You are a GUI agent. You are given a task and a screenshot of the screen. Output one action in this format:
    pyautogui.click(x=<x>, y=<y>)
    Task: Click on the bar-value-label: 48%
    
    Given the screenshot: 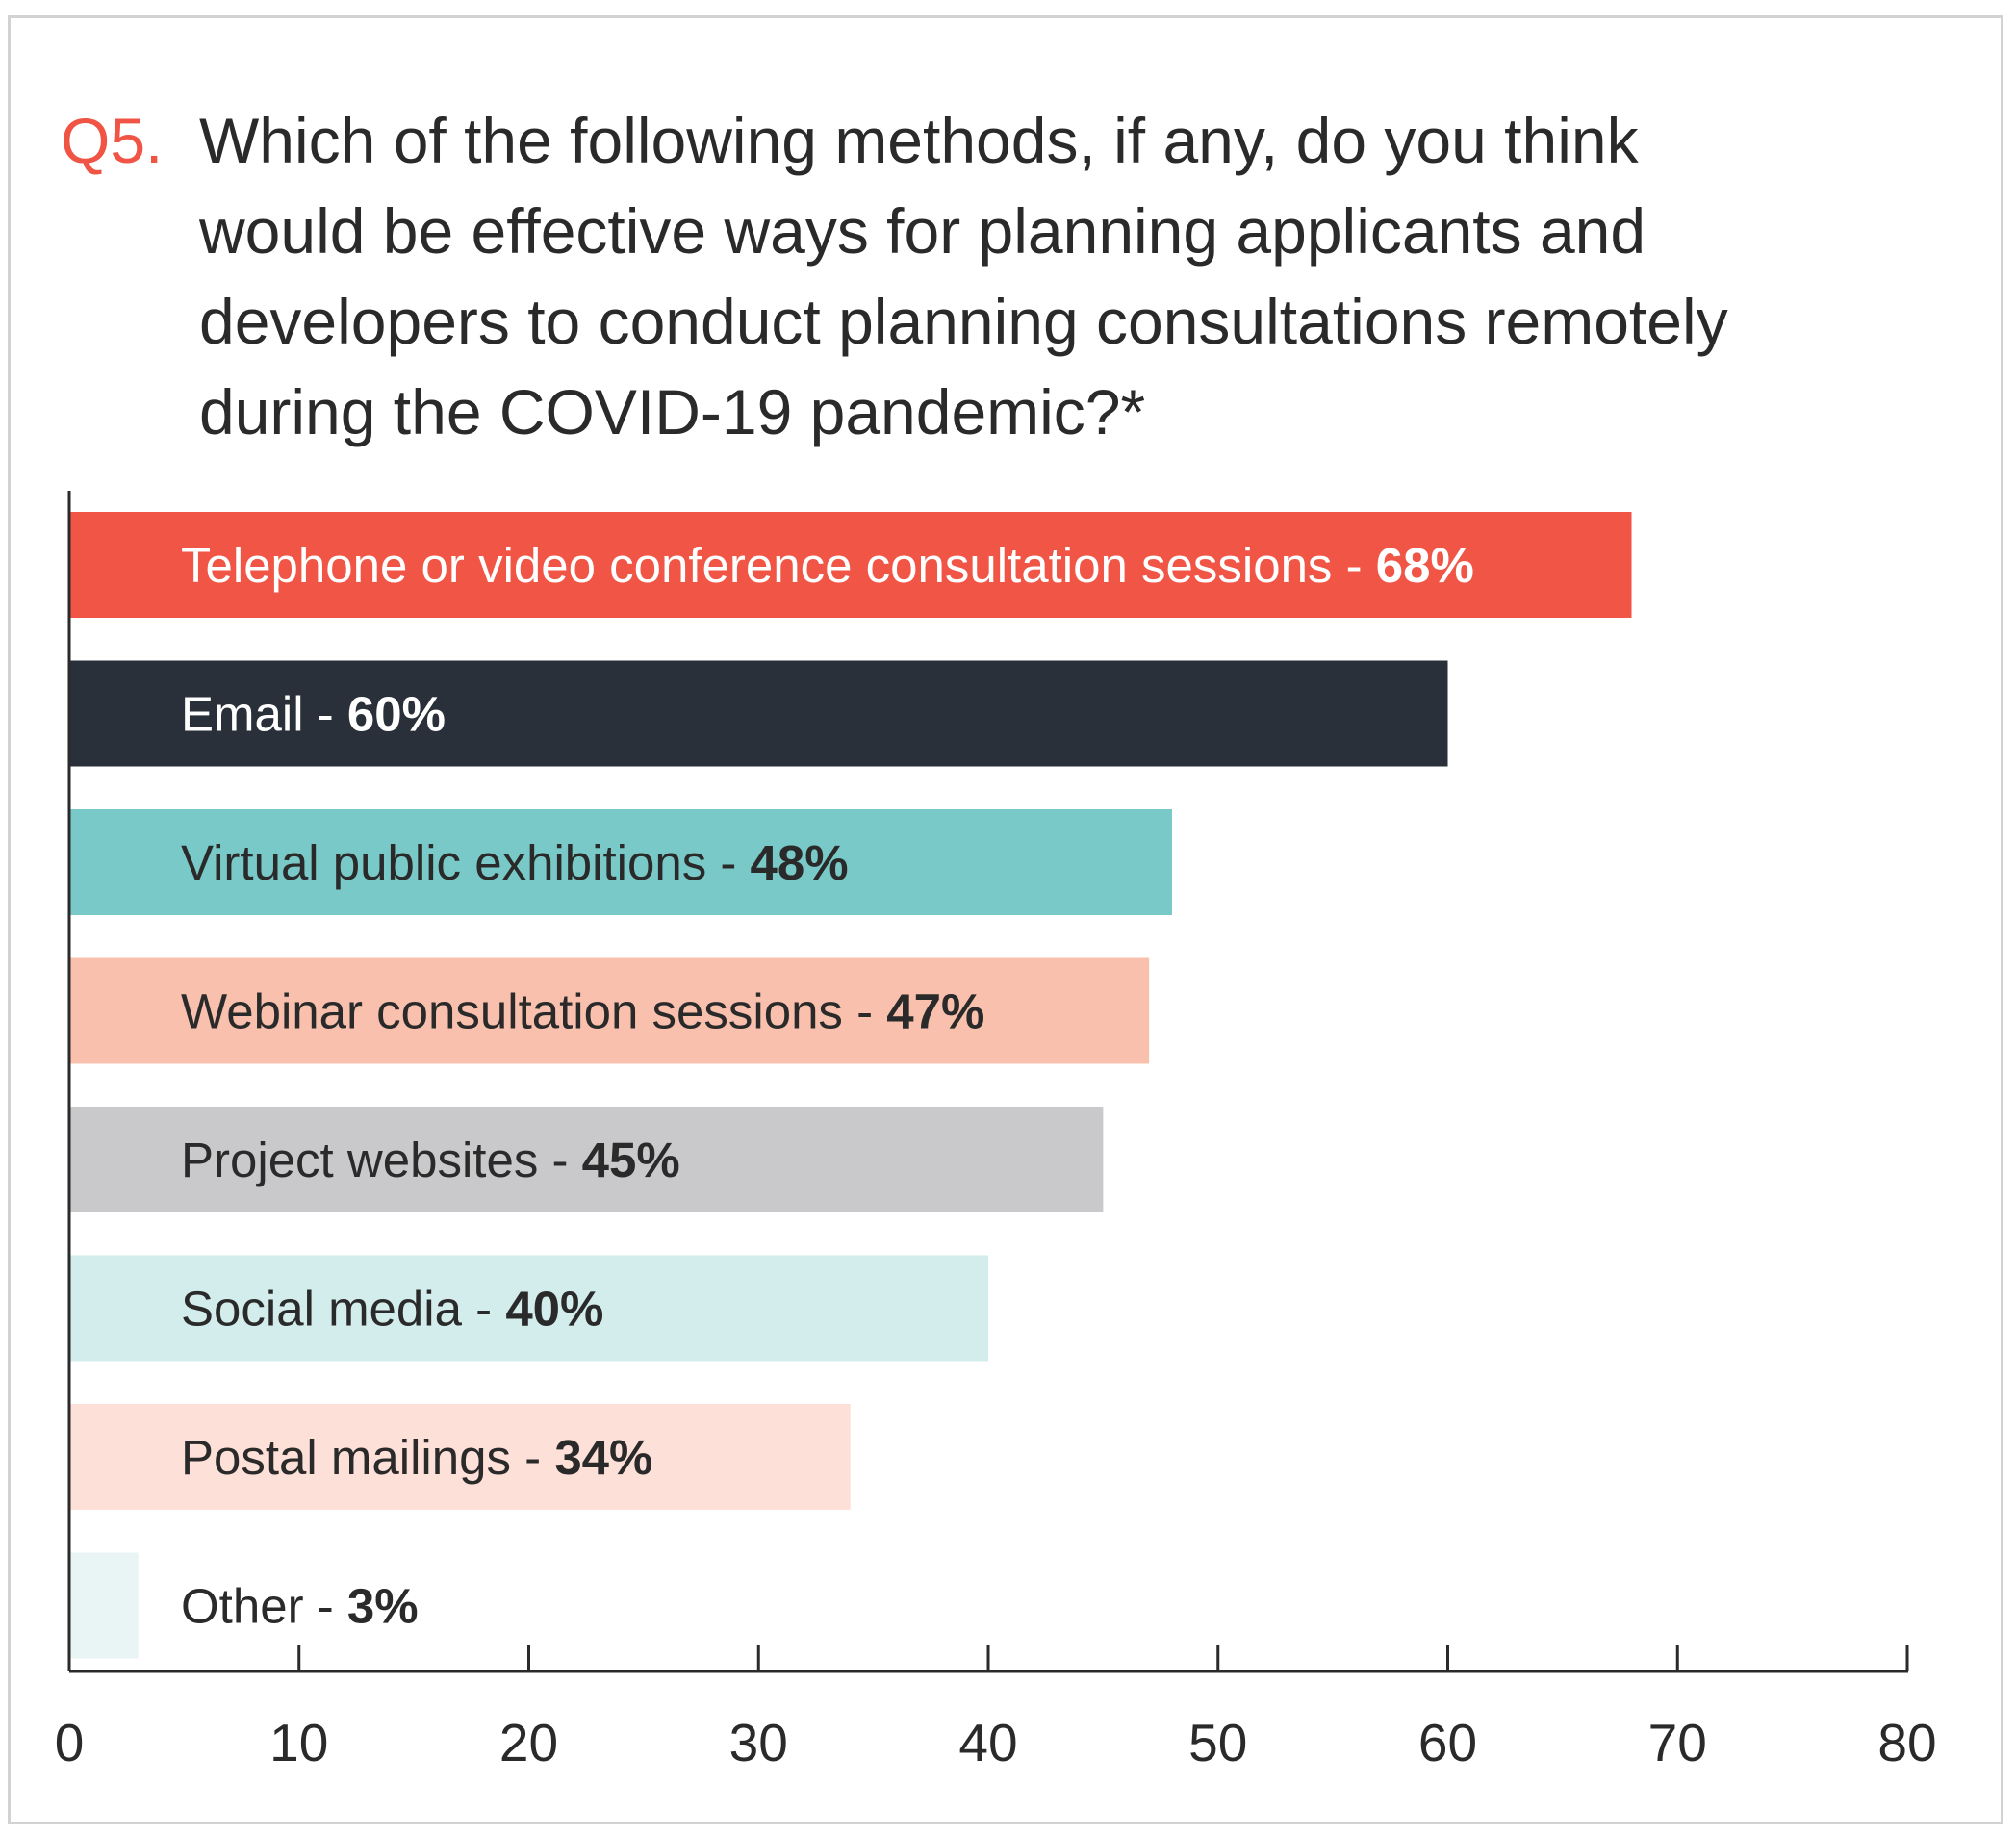 What is the action you would take?
    pyautogui.click(x=800, y=862)
    